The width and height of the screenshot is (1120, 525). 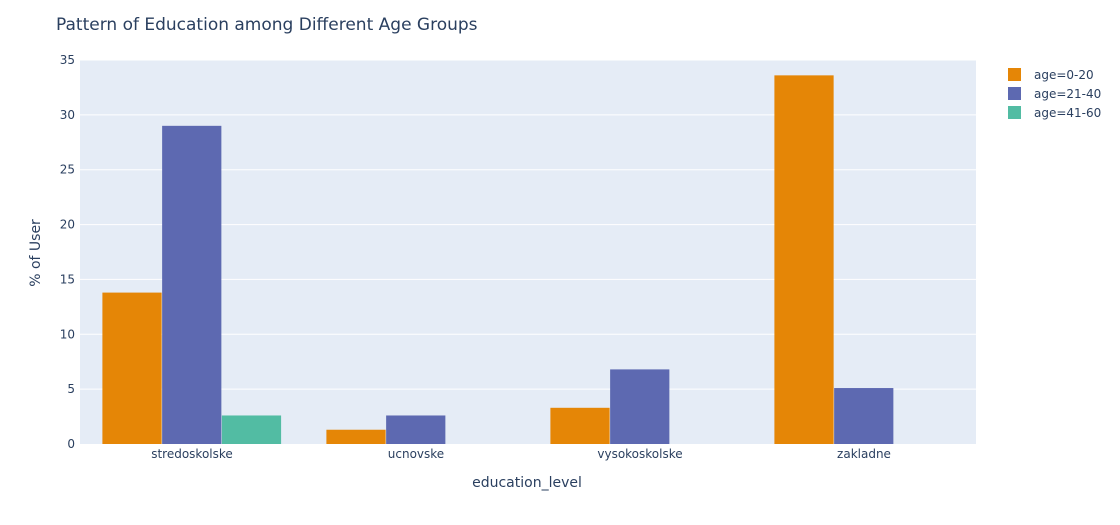 I want to click on y-tick-label: 30, so click(x=67, y=115).